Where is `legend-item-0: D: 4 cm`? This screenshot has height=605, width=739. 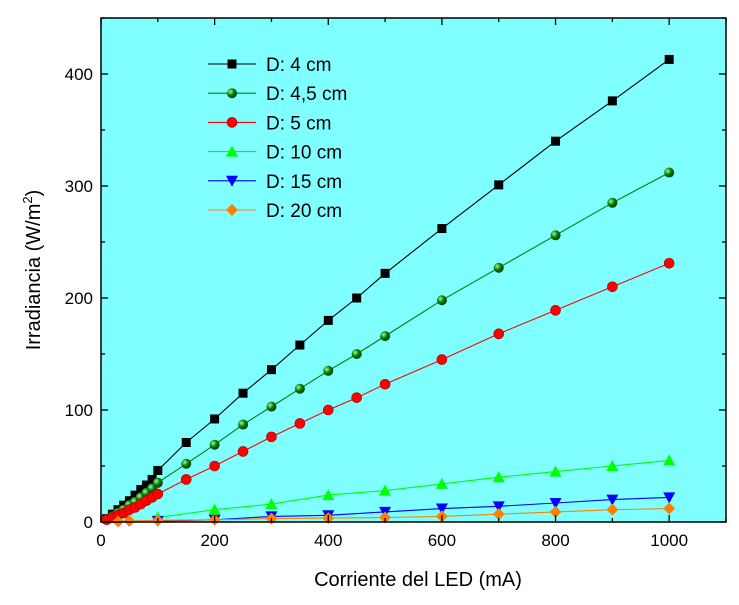
legend-item-0: D: 4 cm is located at coordinates (269, 65).